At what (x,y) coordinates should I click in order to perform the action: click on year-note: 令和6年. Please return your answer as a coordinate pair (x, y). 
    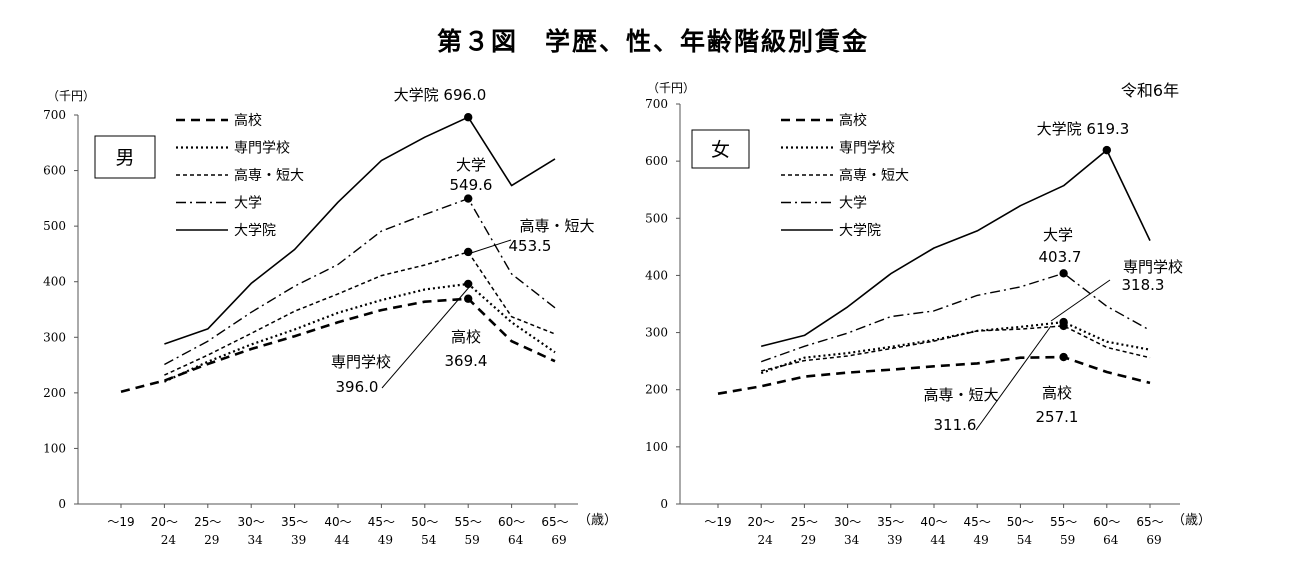
    Looking at the image, I should click on (1150, 90).